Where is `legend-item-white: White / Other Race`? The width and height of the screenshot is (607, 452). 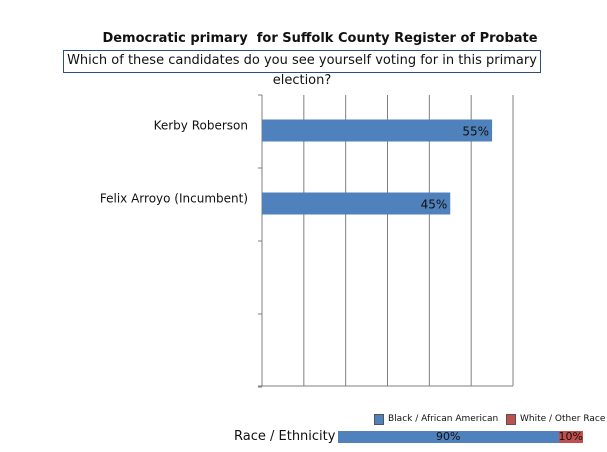 legend-item-white: White / Other Race is located at coordinates (555, 419).